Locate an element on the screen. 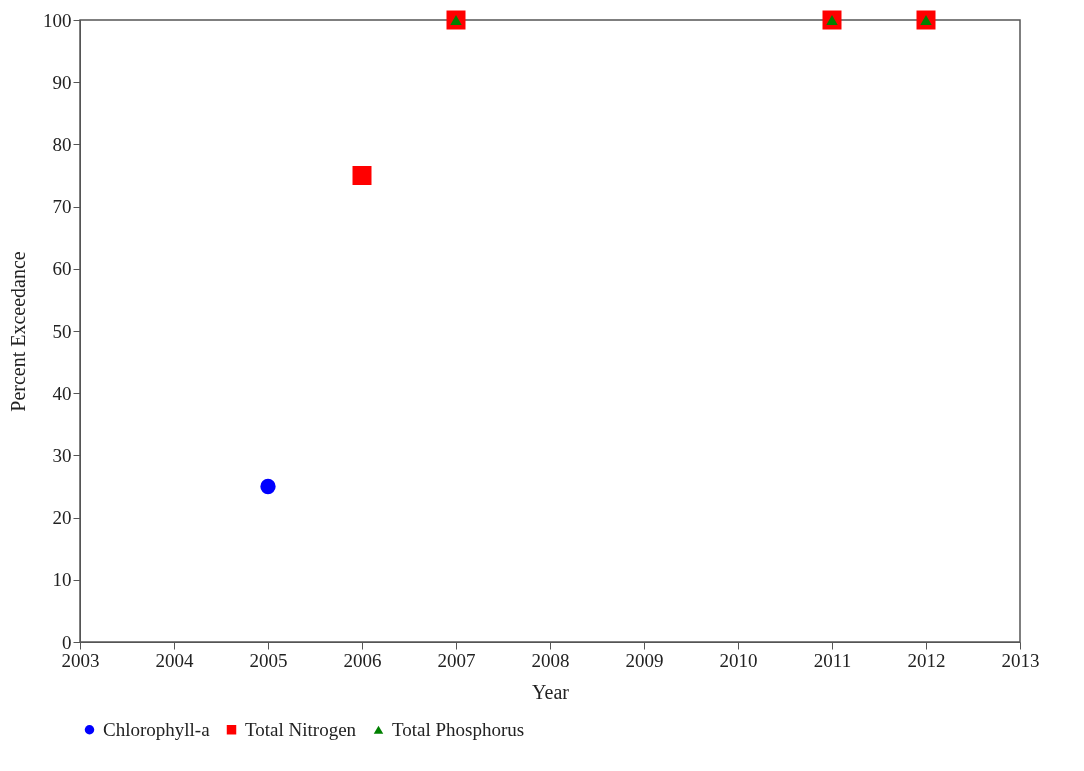  y-tick-label: 40 is located at coordinates (62, 393).